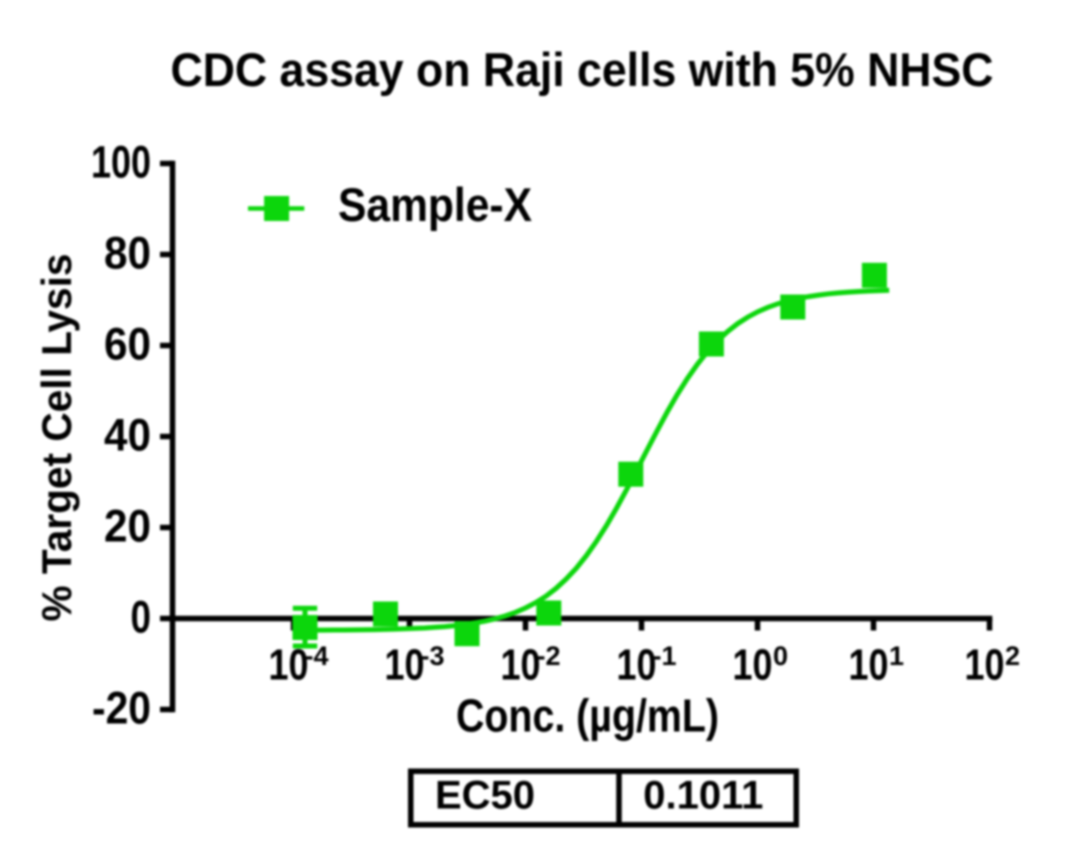 The width and height of the screenshot is (1070, 856). What do you see at coordinates (435, 204) in the screenshot?
I see `svg-text: Sample-X` at bounding box center [435, 204].